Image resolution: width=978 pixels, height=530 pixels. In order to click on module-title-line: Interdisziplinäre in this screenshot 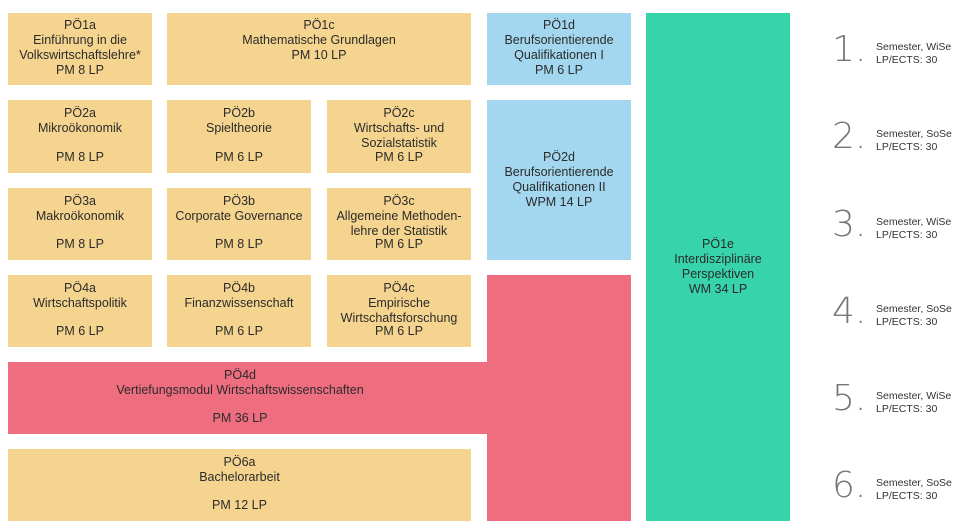, I will do `click(718, 259)`.